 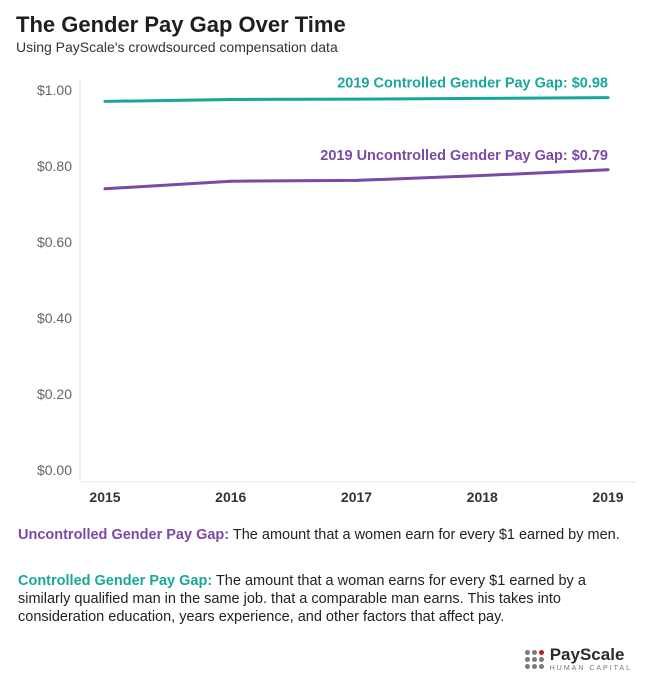 I want to click on y-tick-label: $0.60, so click(x=54, y=242).